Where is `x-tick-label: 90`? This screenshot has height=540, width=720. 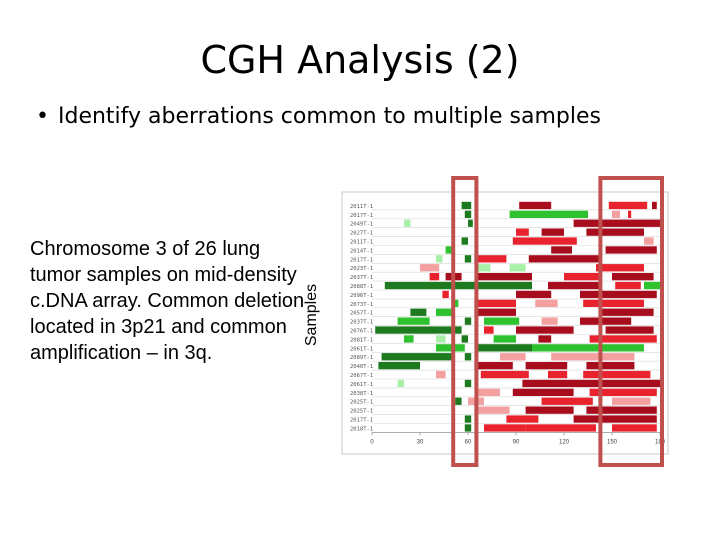
x-tick-label: 90 is located at coordinates (516, 442).